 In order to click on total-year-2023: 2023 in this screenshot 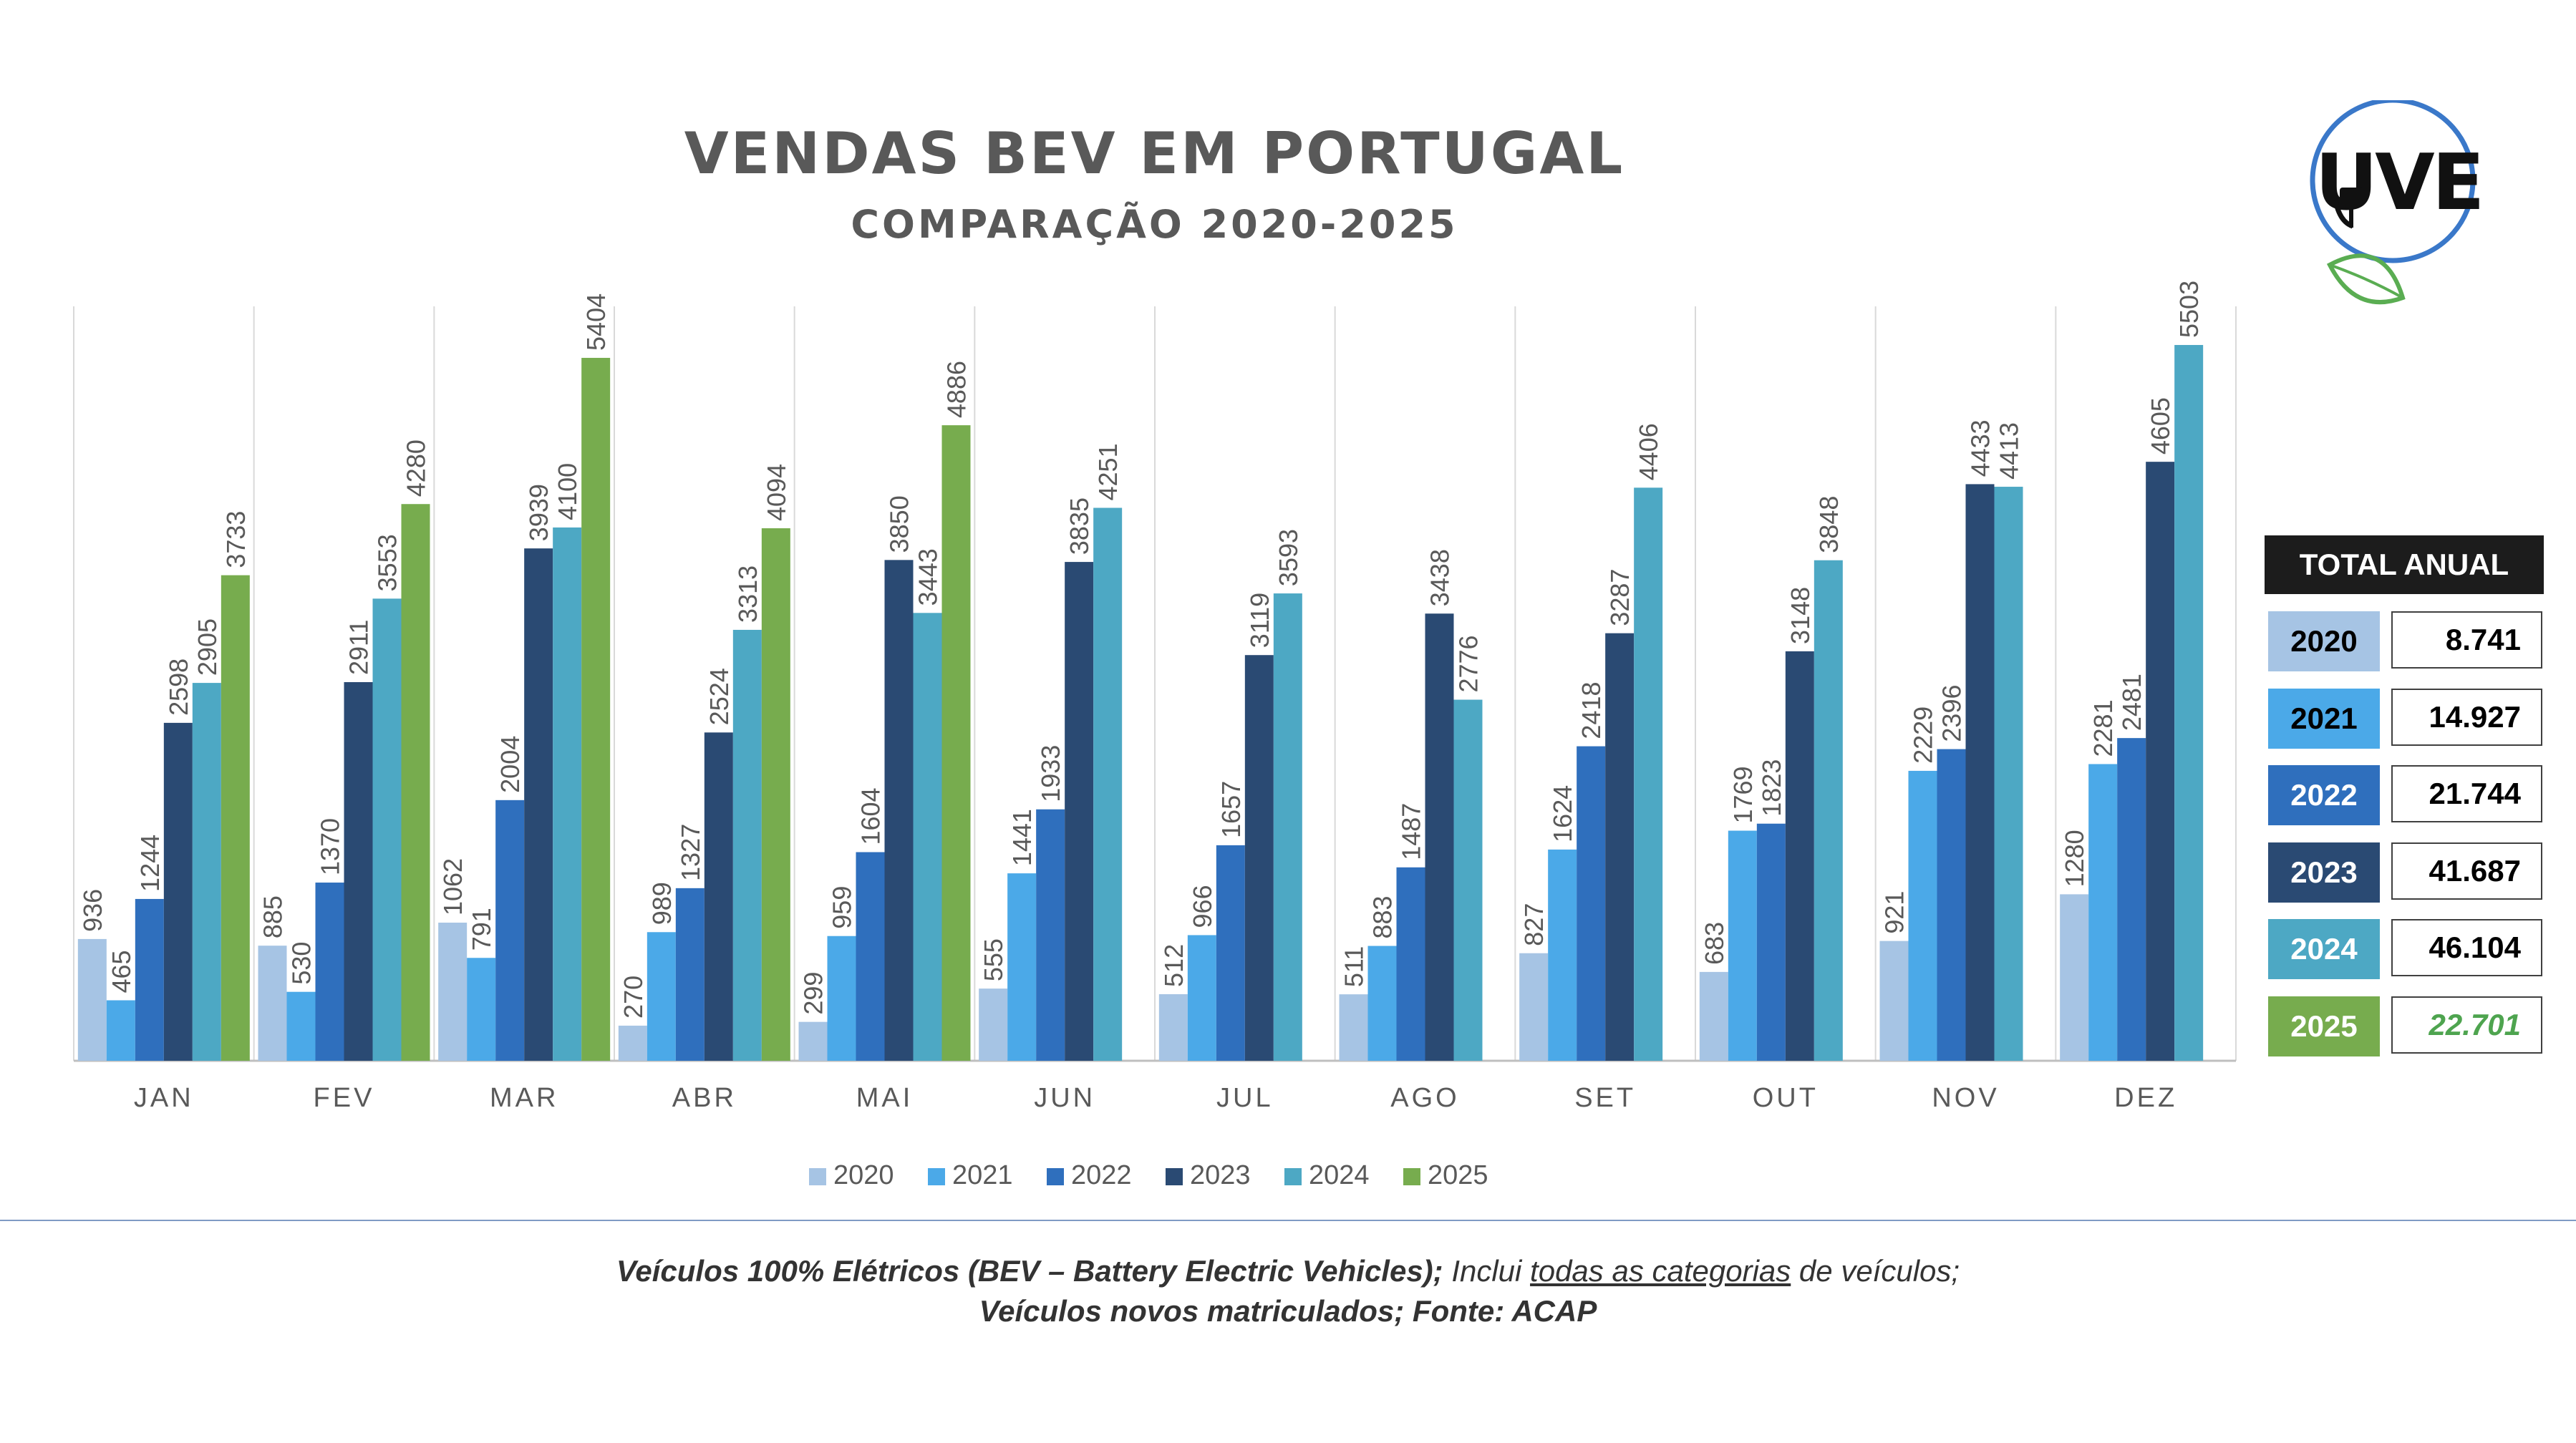, I will do `click(2324, 873)`.